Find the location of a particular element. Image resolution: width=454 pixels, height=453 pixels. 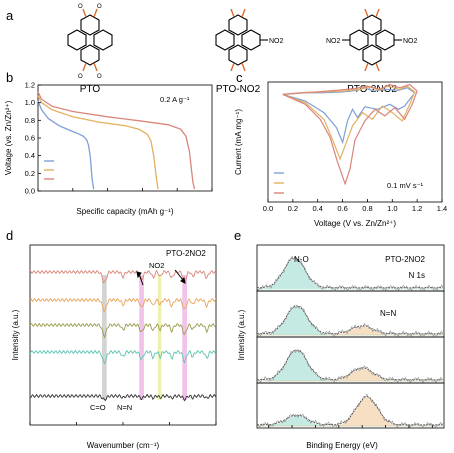

x-tick-label: 0.8 is located at coordinates (367, 208).